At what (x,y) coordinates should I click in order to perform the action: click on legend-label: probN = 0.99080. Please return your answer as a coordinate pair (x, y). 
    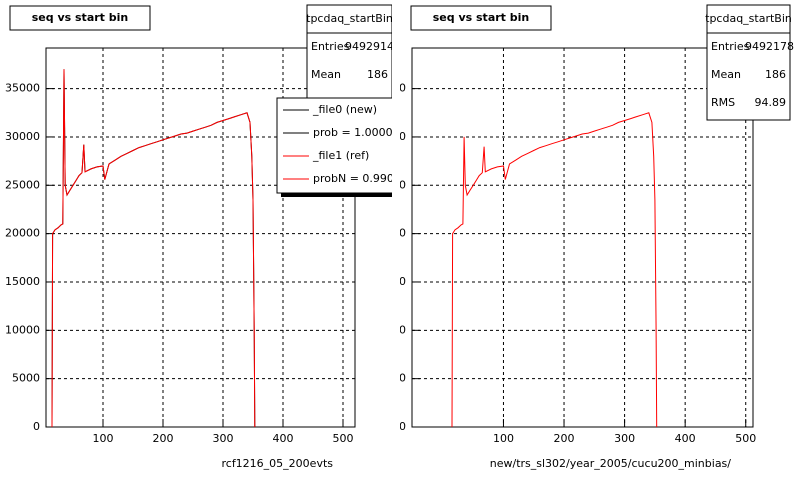
    Looking at the image, I should click on (360, 178).